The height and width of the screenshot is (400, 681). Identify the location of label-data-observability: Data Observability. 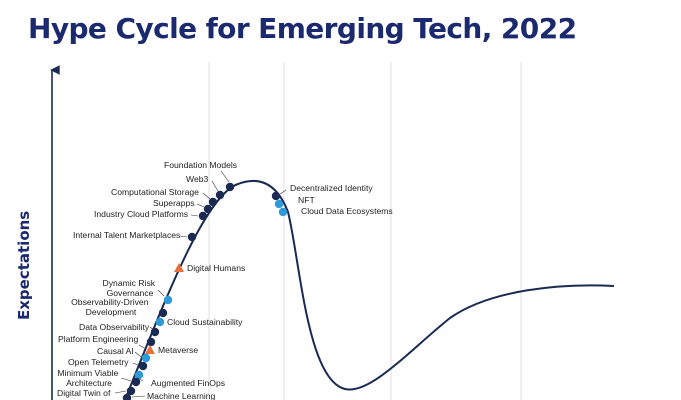
(114, 327).